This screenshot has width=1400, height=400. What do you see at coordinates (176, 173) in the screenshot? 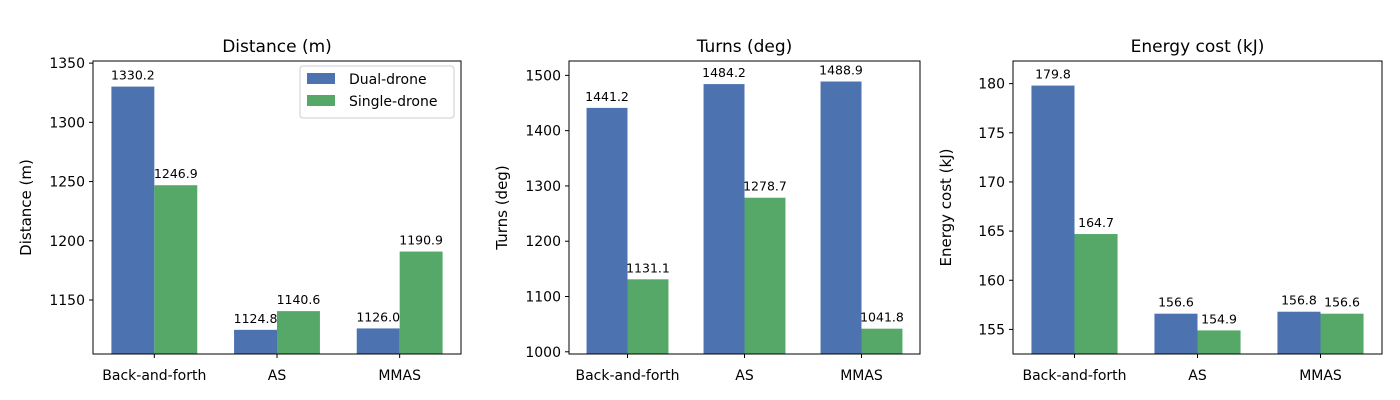
I see `bar-value-label: 1246.9` at bounding box center [176, 173].